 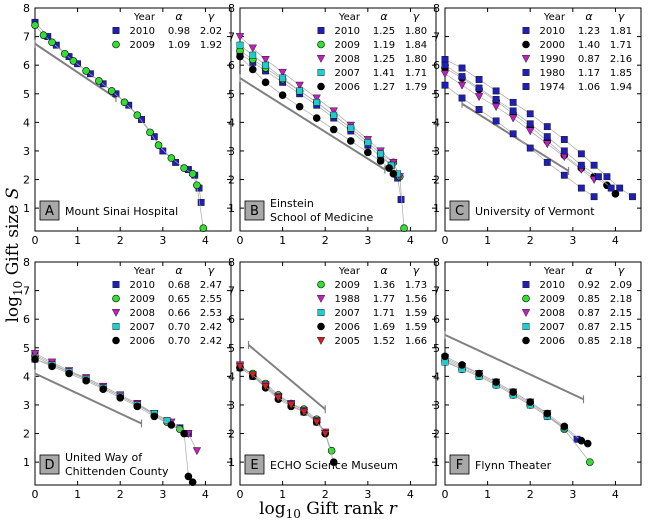 What do you see at coordinates (347, 73) in the screenshot?
I see `legend-year: 2007` at bounding box center [347, 73].